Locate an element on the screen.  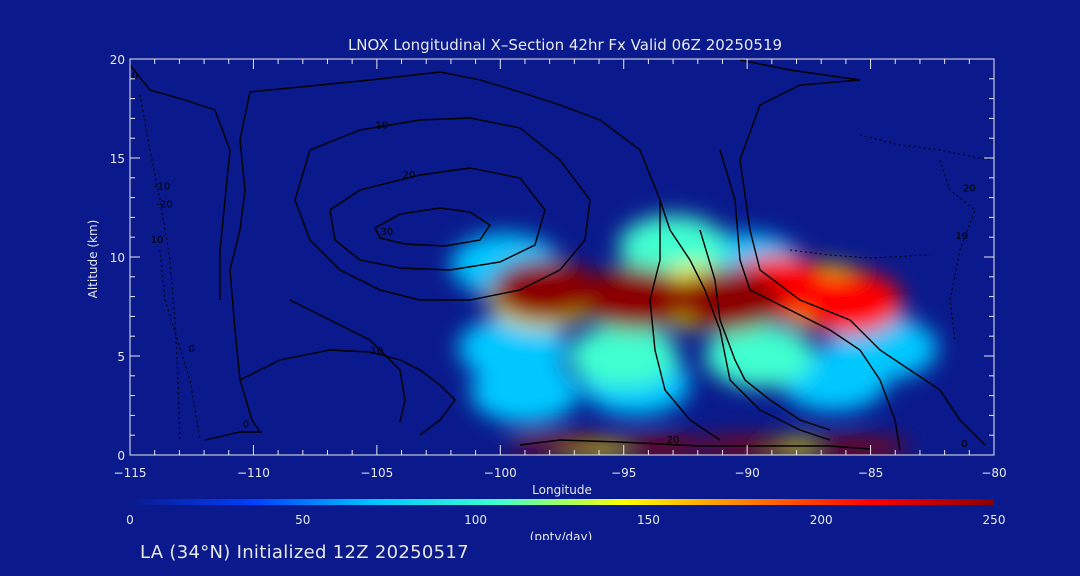
y-tick-label: 10 is located at coordinates (117, 258).